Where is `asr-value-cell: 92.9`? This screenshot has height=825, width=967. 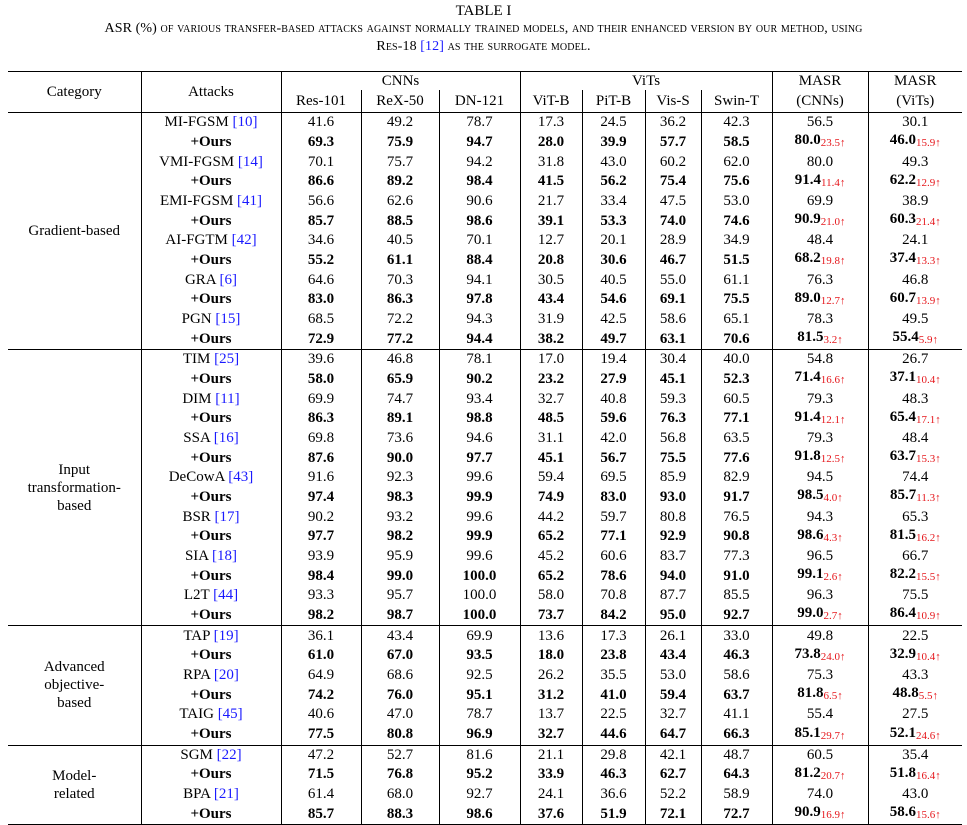 asr-value-cell: 92.9 is located at coordinates (673, 536).